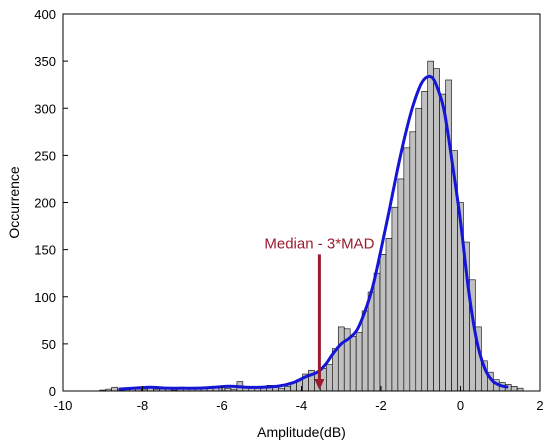  What do you see at coordinates (45, 250) in the screenshot?
I see `y-tick-label: 150` at bounding box center [45, 250].